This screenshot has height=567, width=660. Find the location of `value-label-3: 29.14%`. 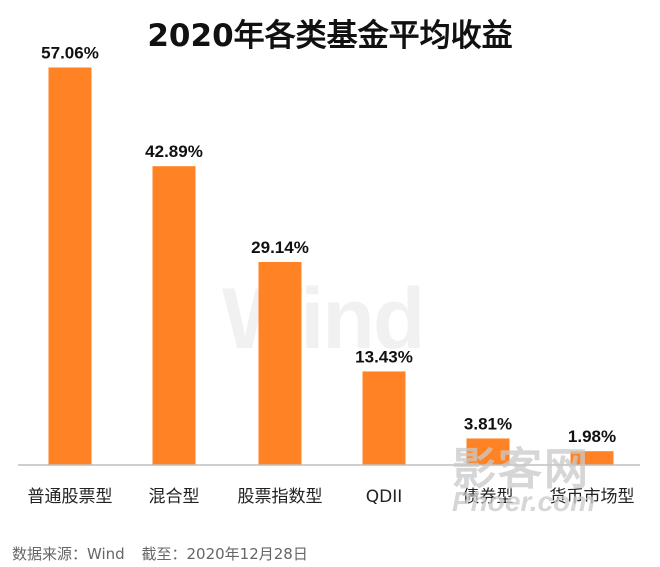

value-label-3: 29.14% is located at coordinates (280, 247).